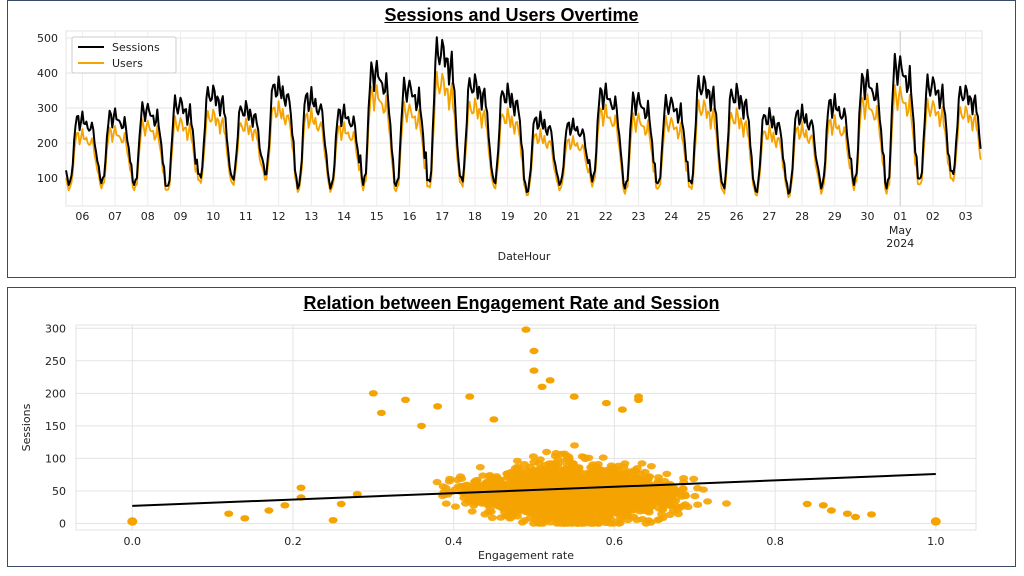  Describe the element at coordinates (524, 256) in the screenshot. I see `x-axis-label: DateHour` at that location.